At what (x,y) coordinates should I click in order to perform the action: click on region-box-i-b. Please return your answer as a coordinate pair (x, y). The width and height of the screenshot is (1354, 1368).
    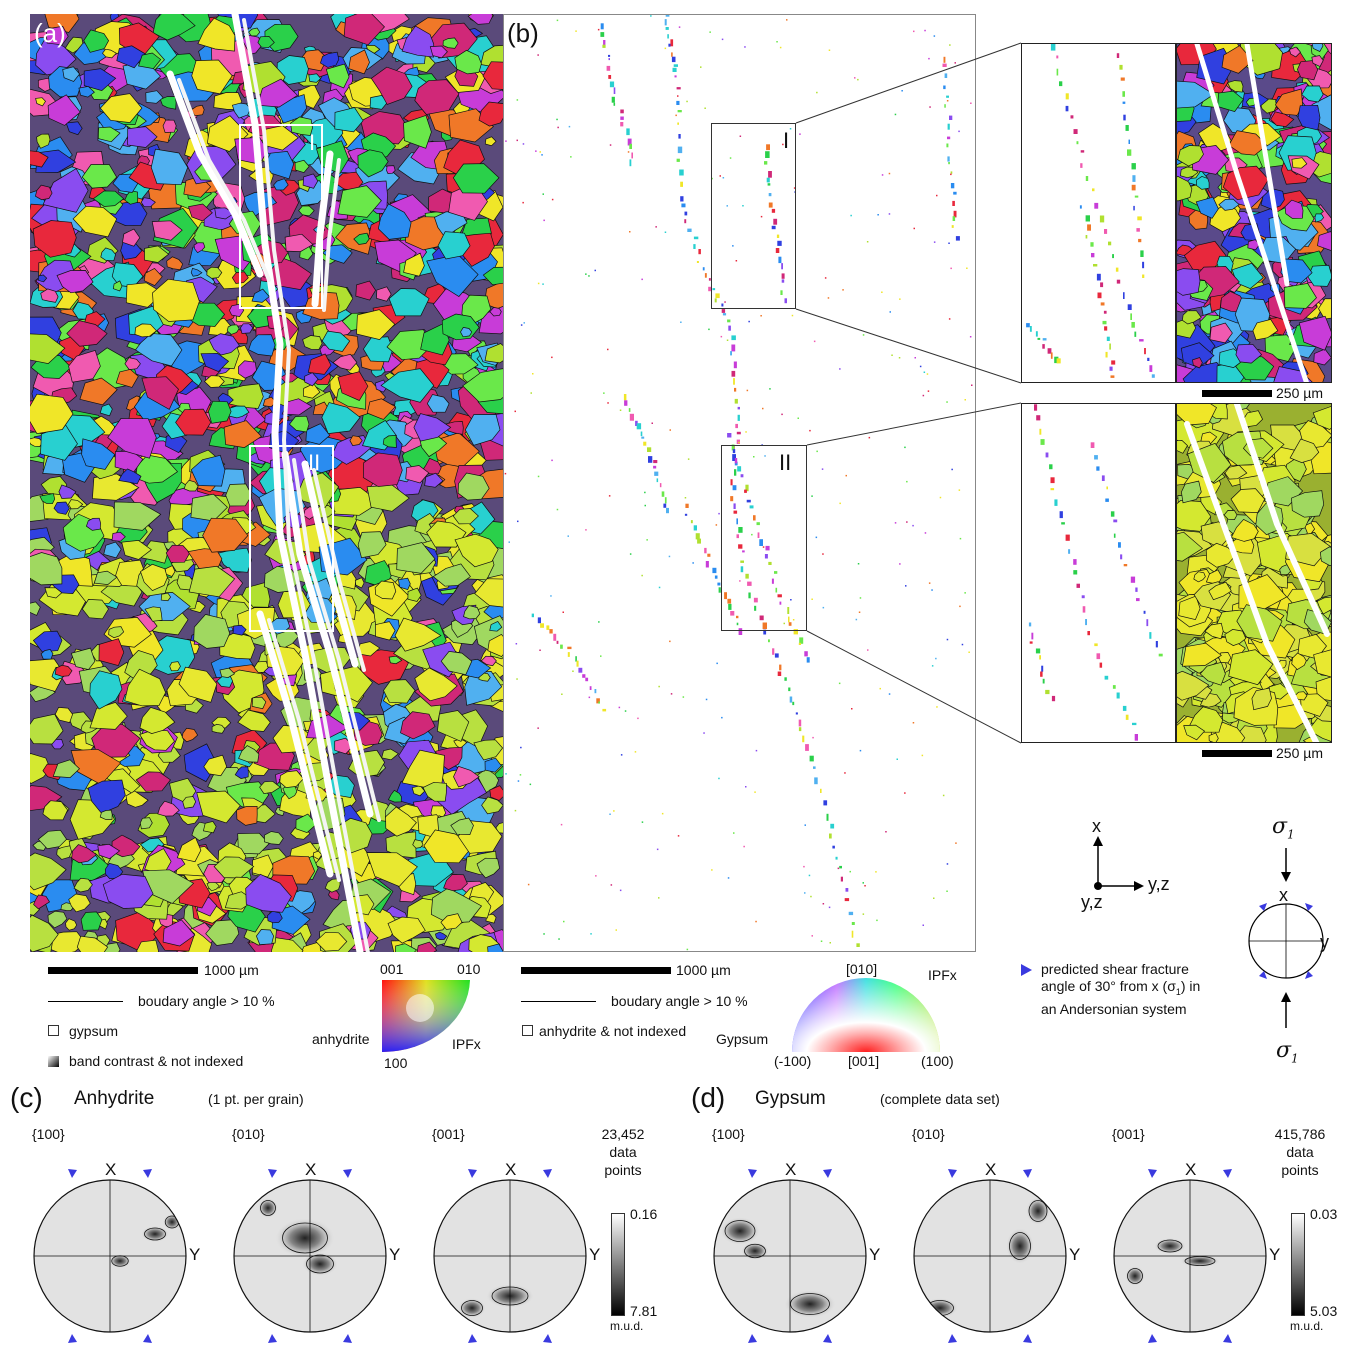
    Looking at the image, I should click on (753, 216).